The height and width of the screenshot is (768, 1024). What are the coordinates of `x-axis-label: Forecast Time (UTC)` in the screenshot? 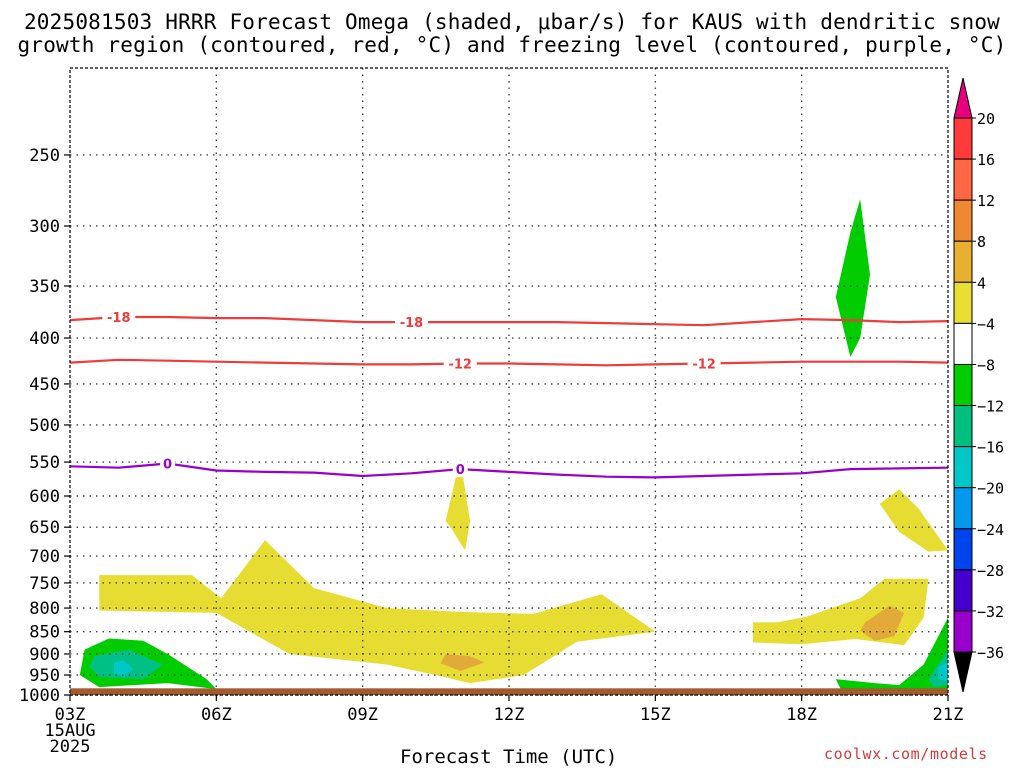 It's located at (509, 757).